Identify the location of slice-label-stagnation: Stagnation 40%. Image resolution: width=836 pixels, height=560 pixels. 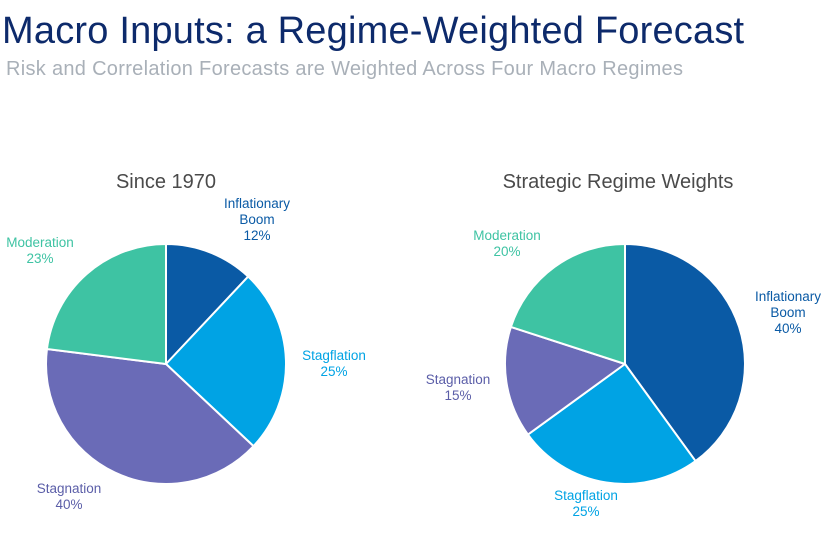
(69, 496).